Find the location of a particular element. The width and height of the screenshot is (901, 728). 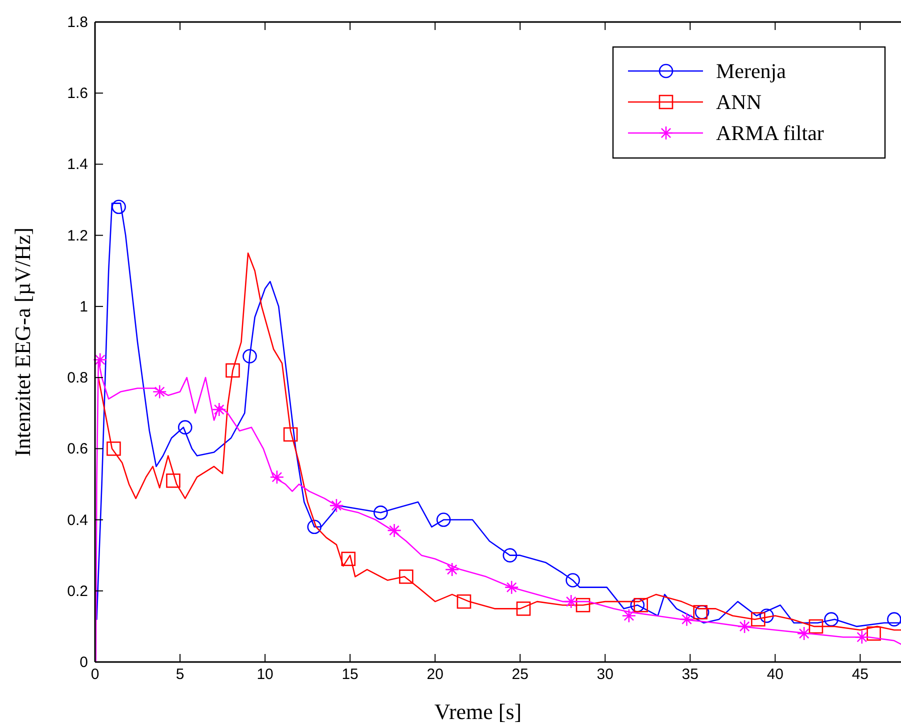

legend-label: ARMA filtar is located at coordinates (770, 133).